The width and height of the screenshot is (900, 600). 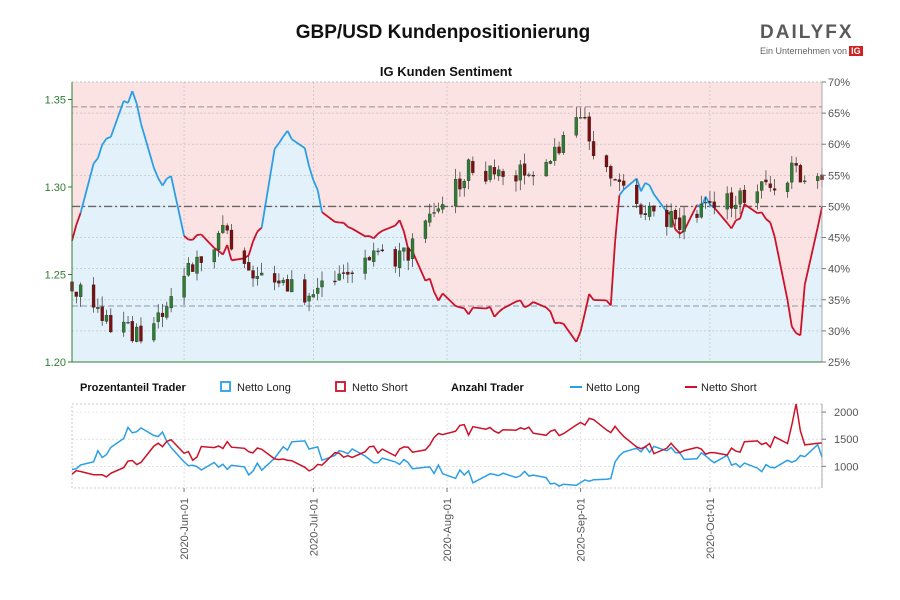 What do you see at coordinates (447, 440) in the screenshot?
I see `short-count-line` at bounding box center [447, 440].